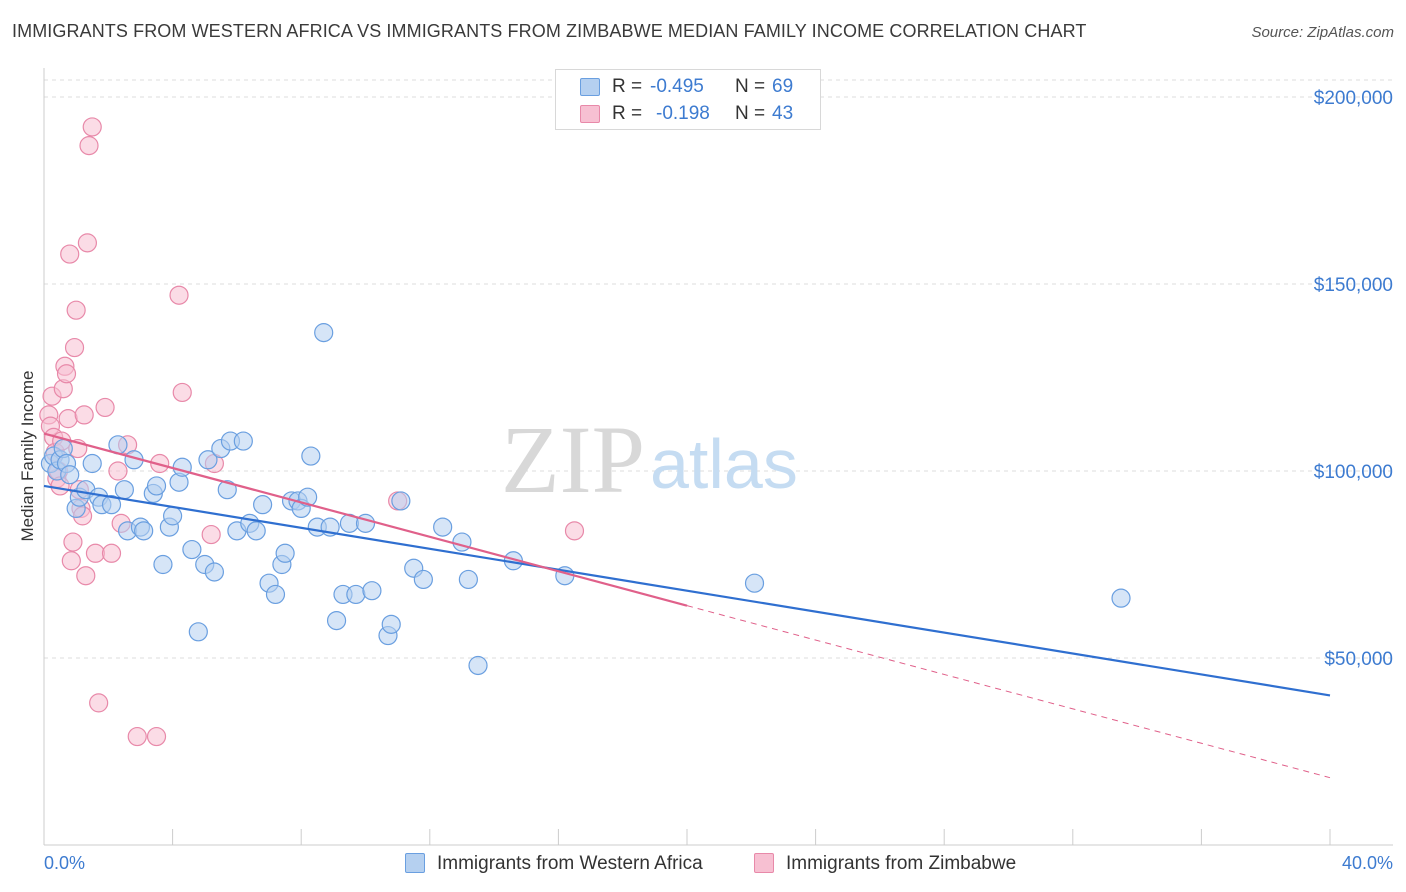 The width and height of the screenshot is (1406, 892). What do you see at coordinates (783, 113) in the screenshot?
I see `n-value-zimbabwe: 43` at bounding box center [783, 113].